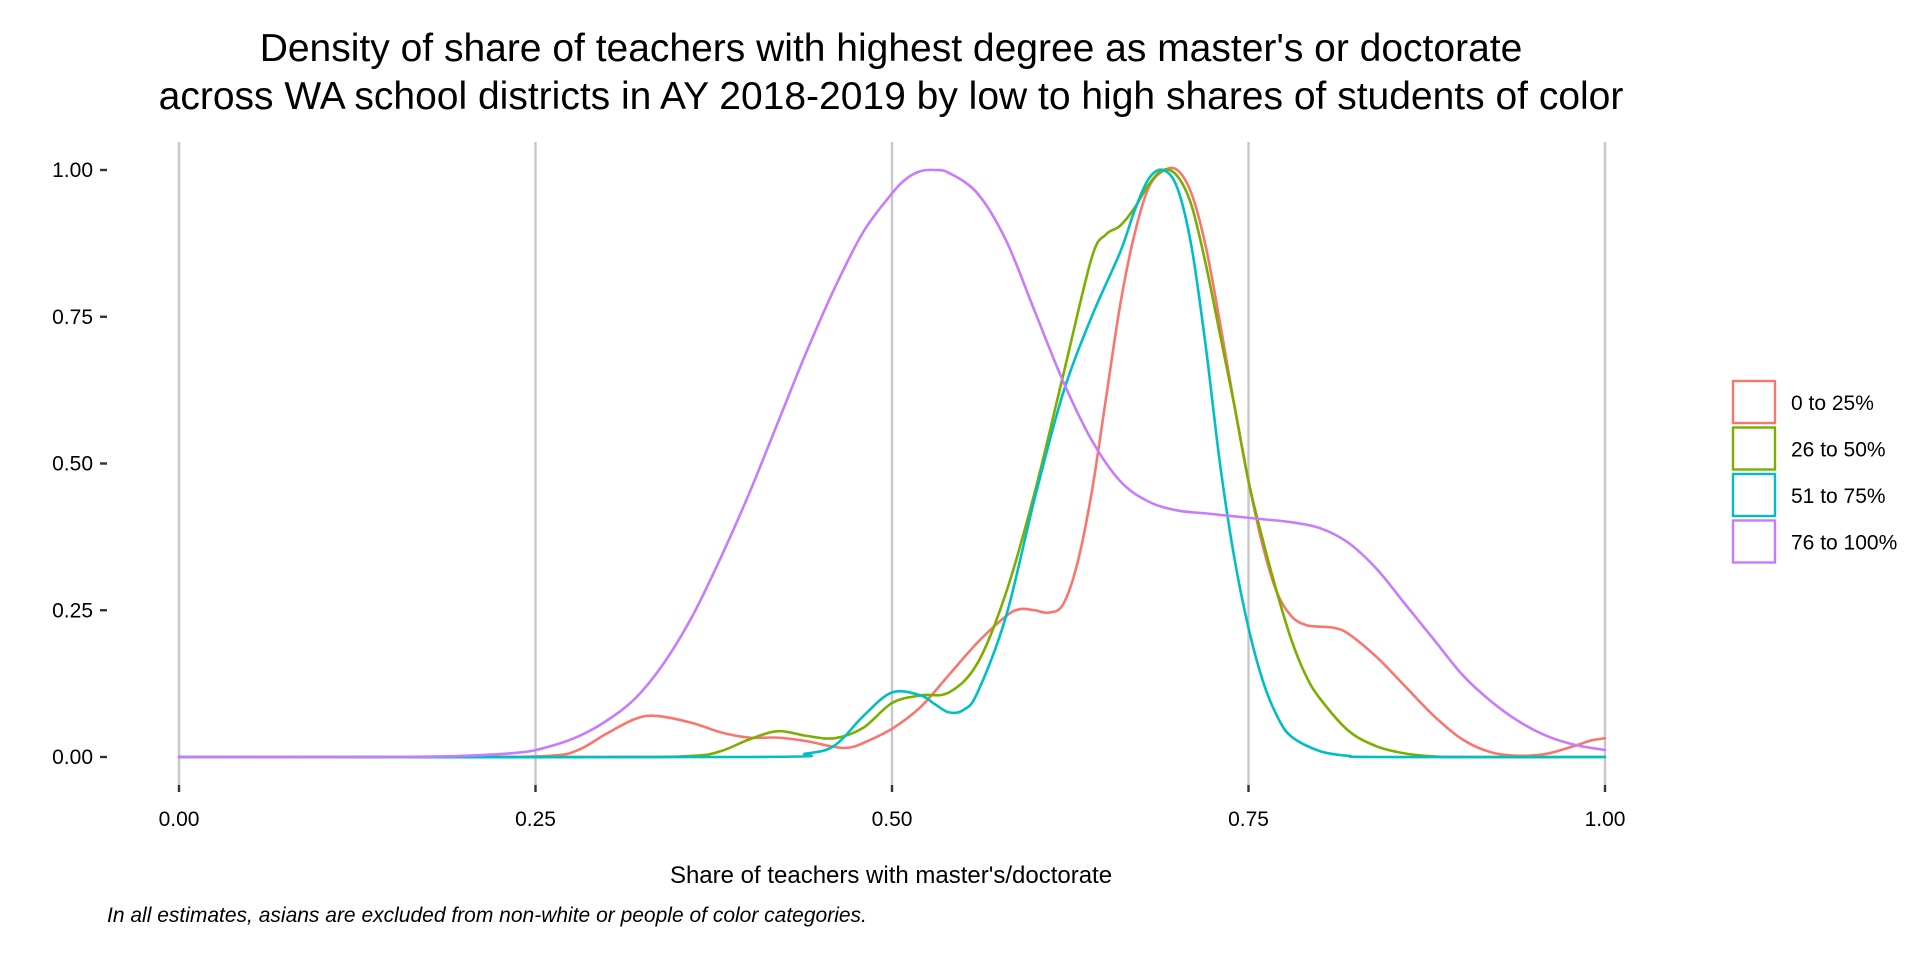 The height and width of the screenshot is (960, 1920). Describe the element at coordinates (1838, 496) in the screenshot. I see `legend-label-3: 51 to 75%` at that location.